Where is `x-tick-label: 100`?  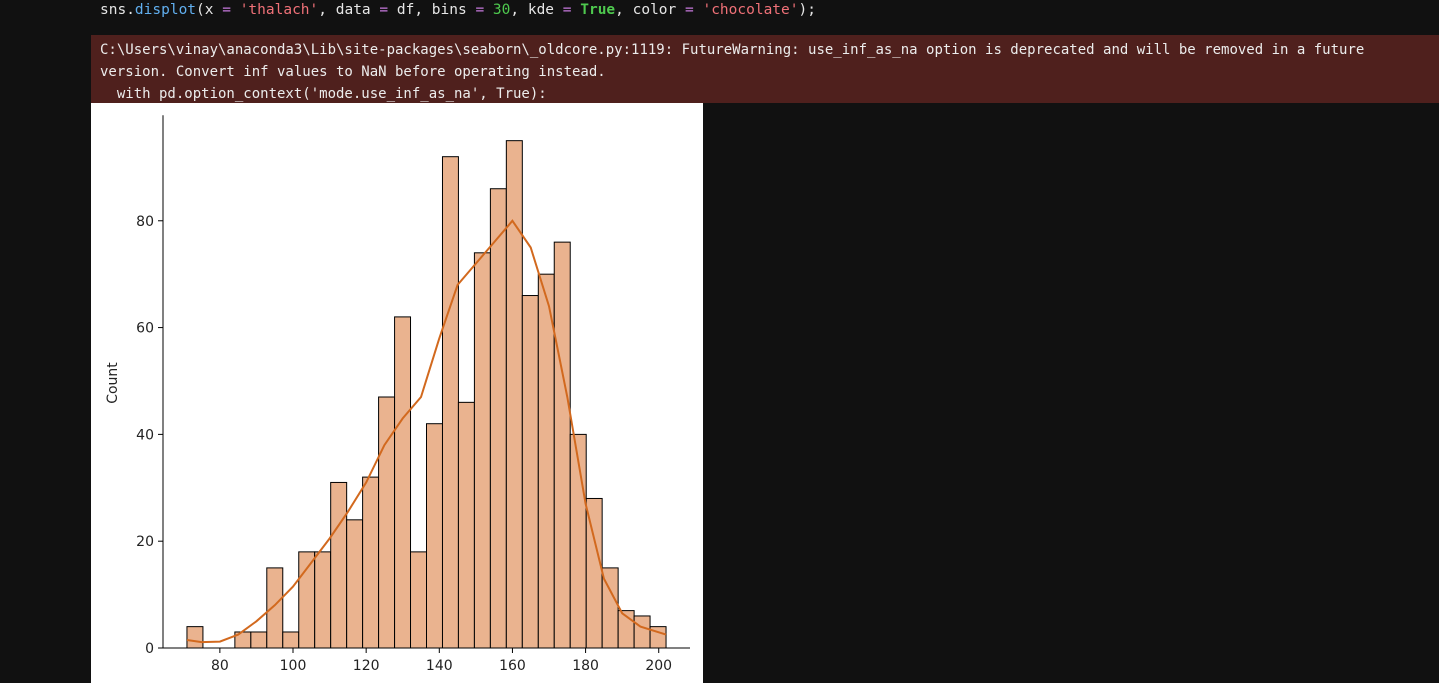 x-tick-label: 100 is located at coordinates (293, 666).